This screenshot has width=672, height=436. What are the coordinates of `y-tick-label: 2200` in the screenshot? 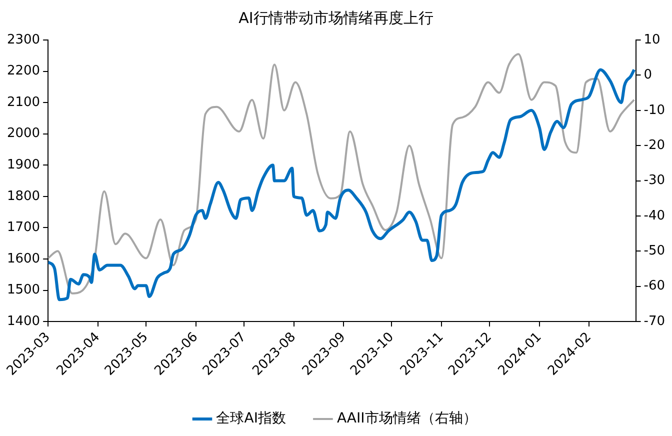 It's located at (23, 71).